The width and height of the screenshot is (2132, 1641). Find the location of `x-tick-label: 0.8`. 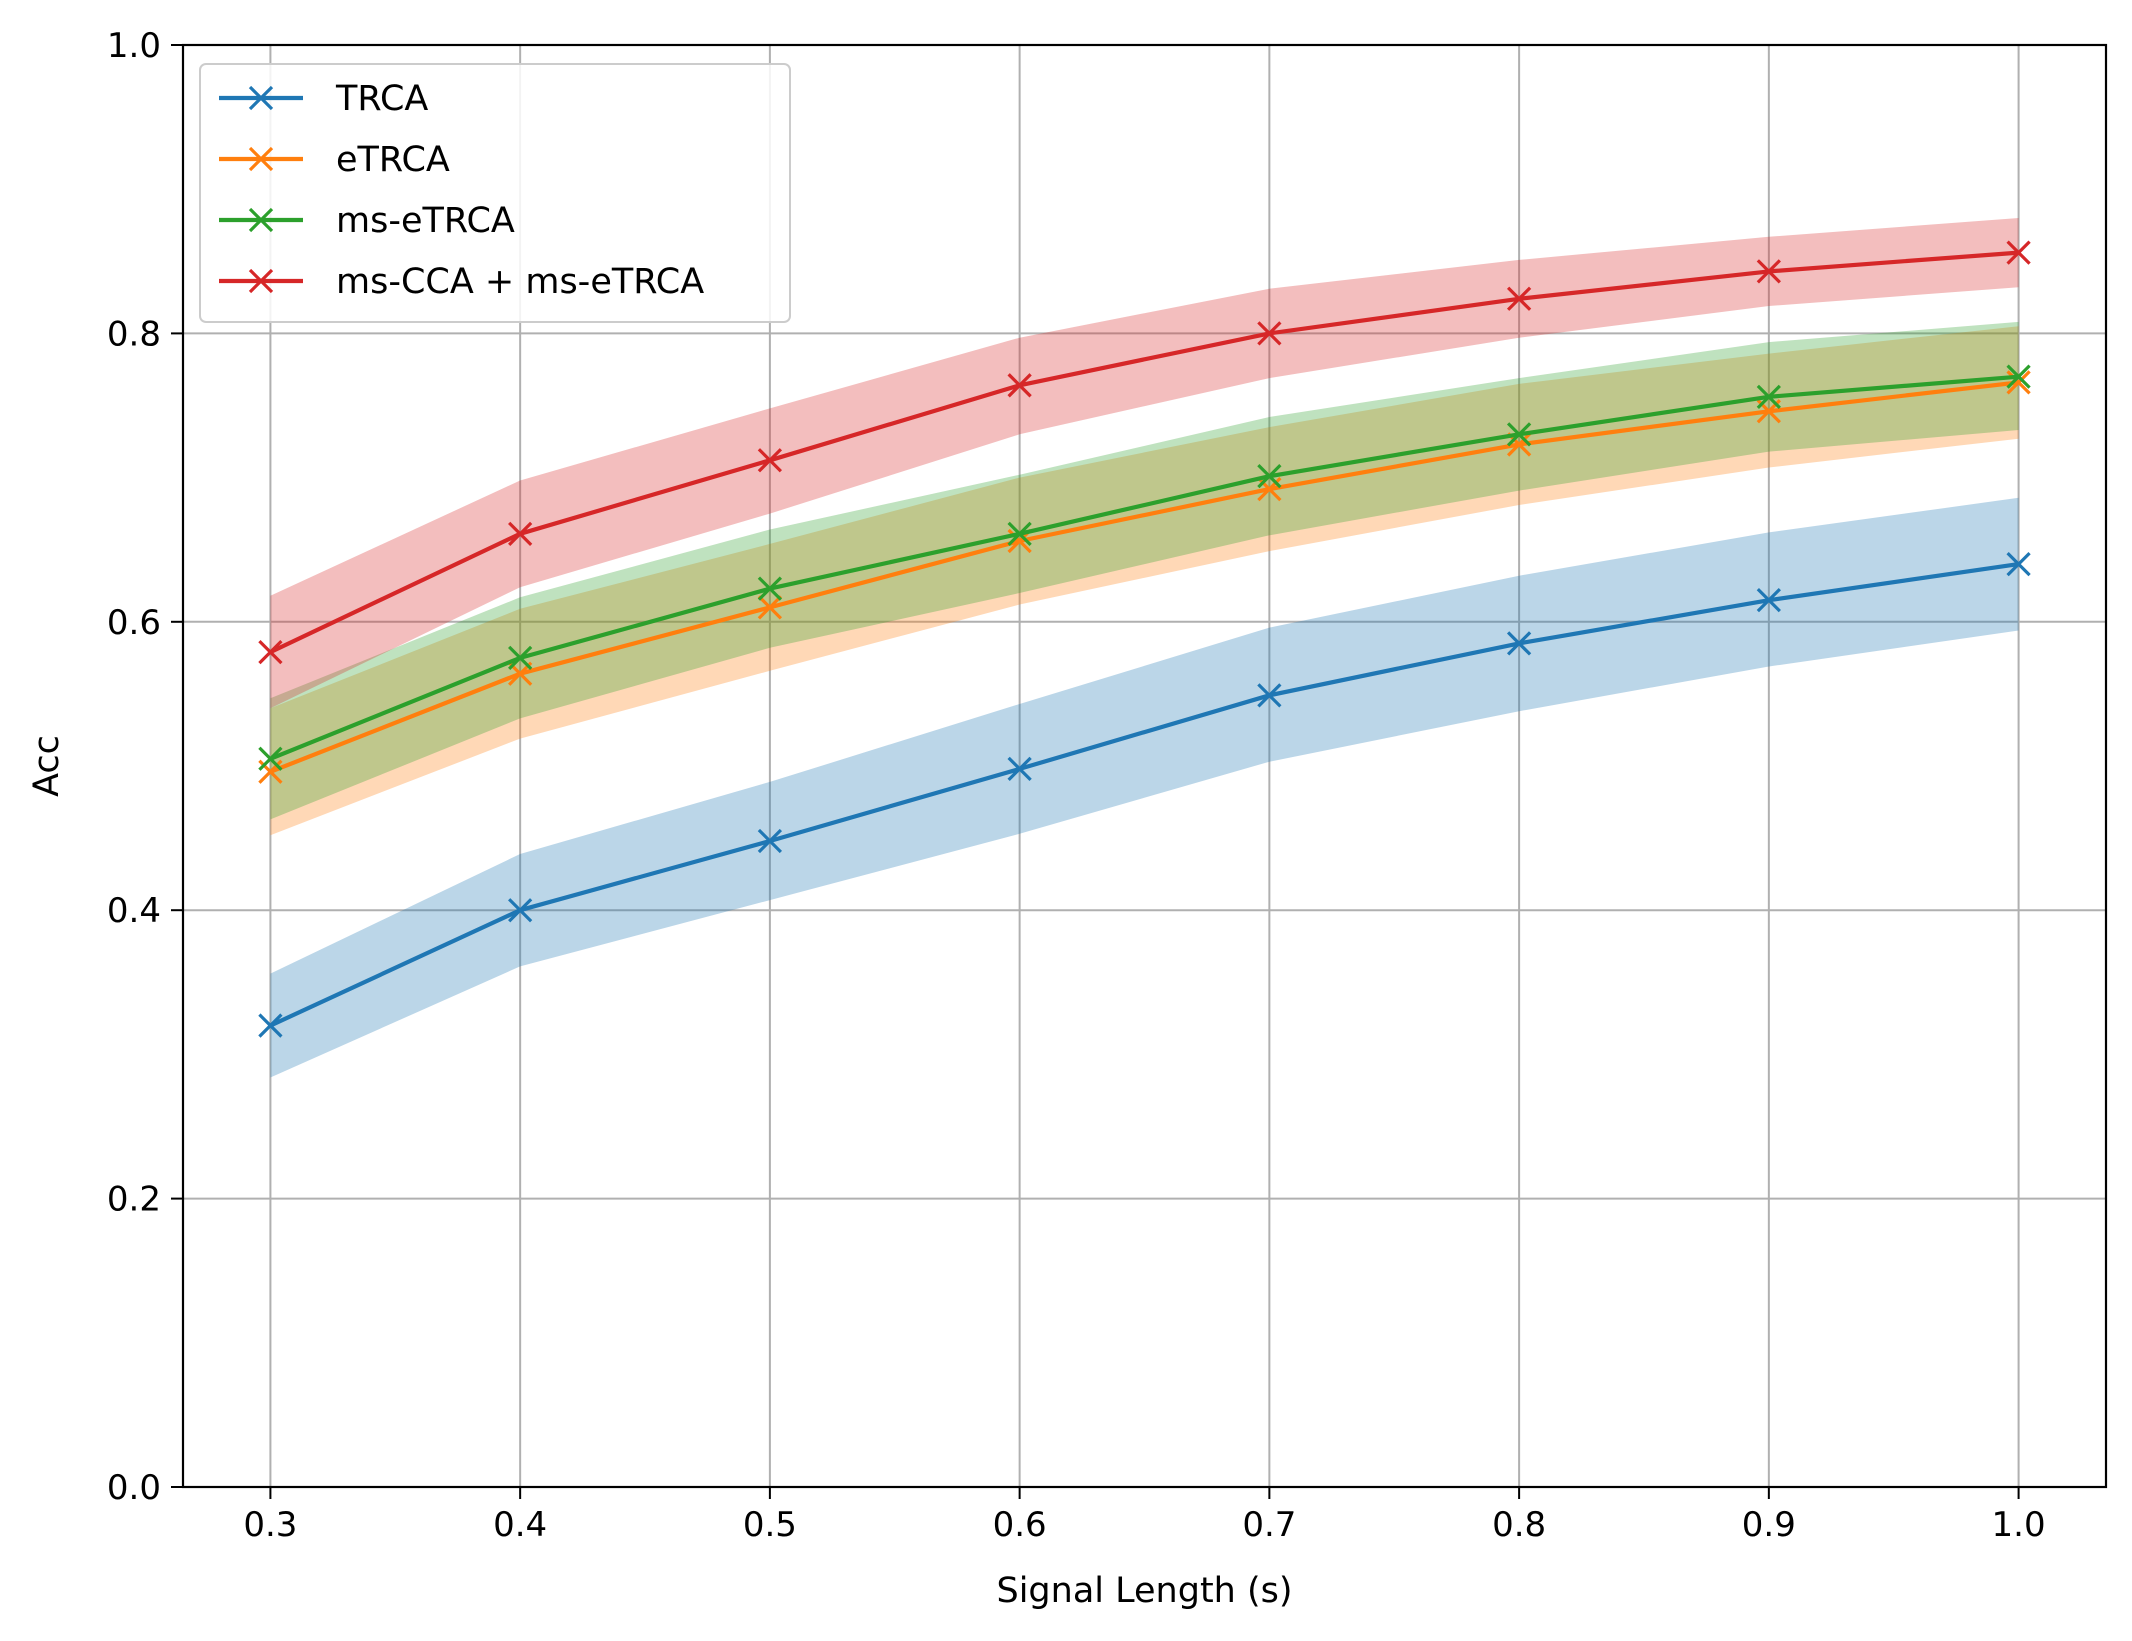

x-tick-label: 0.8 is located at coordinates (1519, 1525).